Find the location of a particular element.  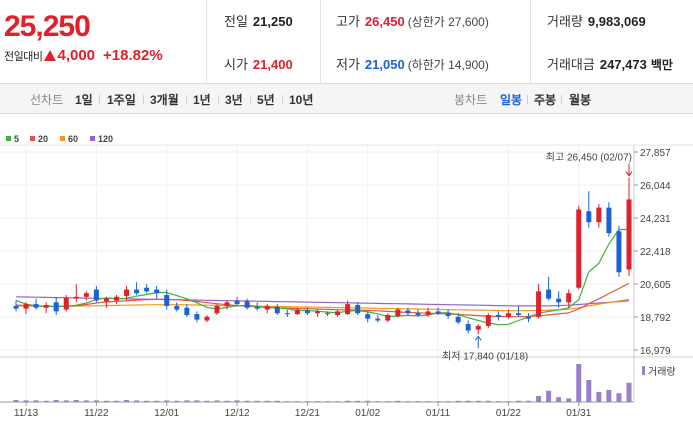

tab-candle-daily: 일봉 is located at coordinates (511, 100).